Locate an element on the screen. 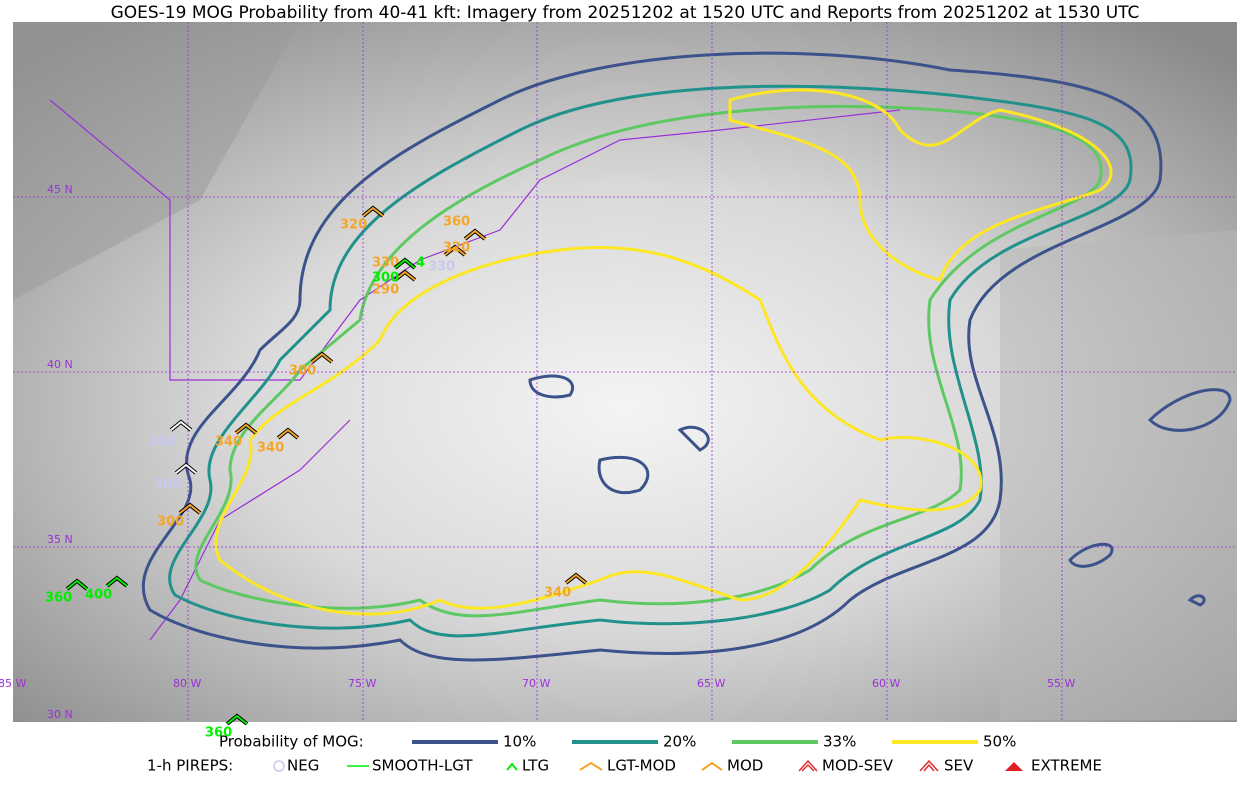 This screenshot has height=786, width=1250. legend-pirep: SEV is located at coordinates (959, 766).